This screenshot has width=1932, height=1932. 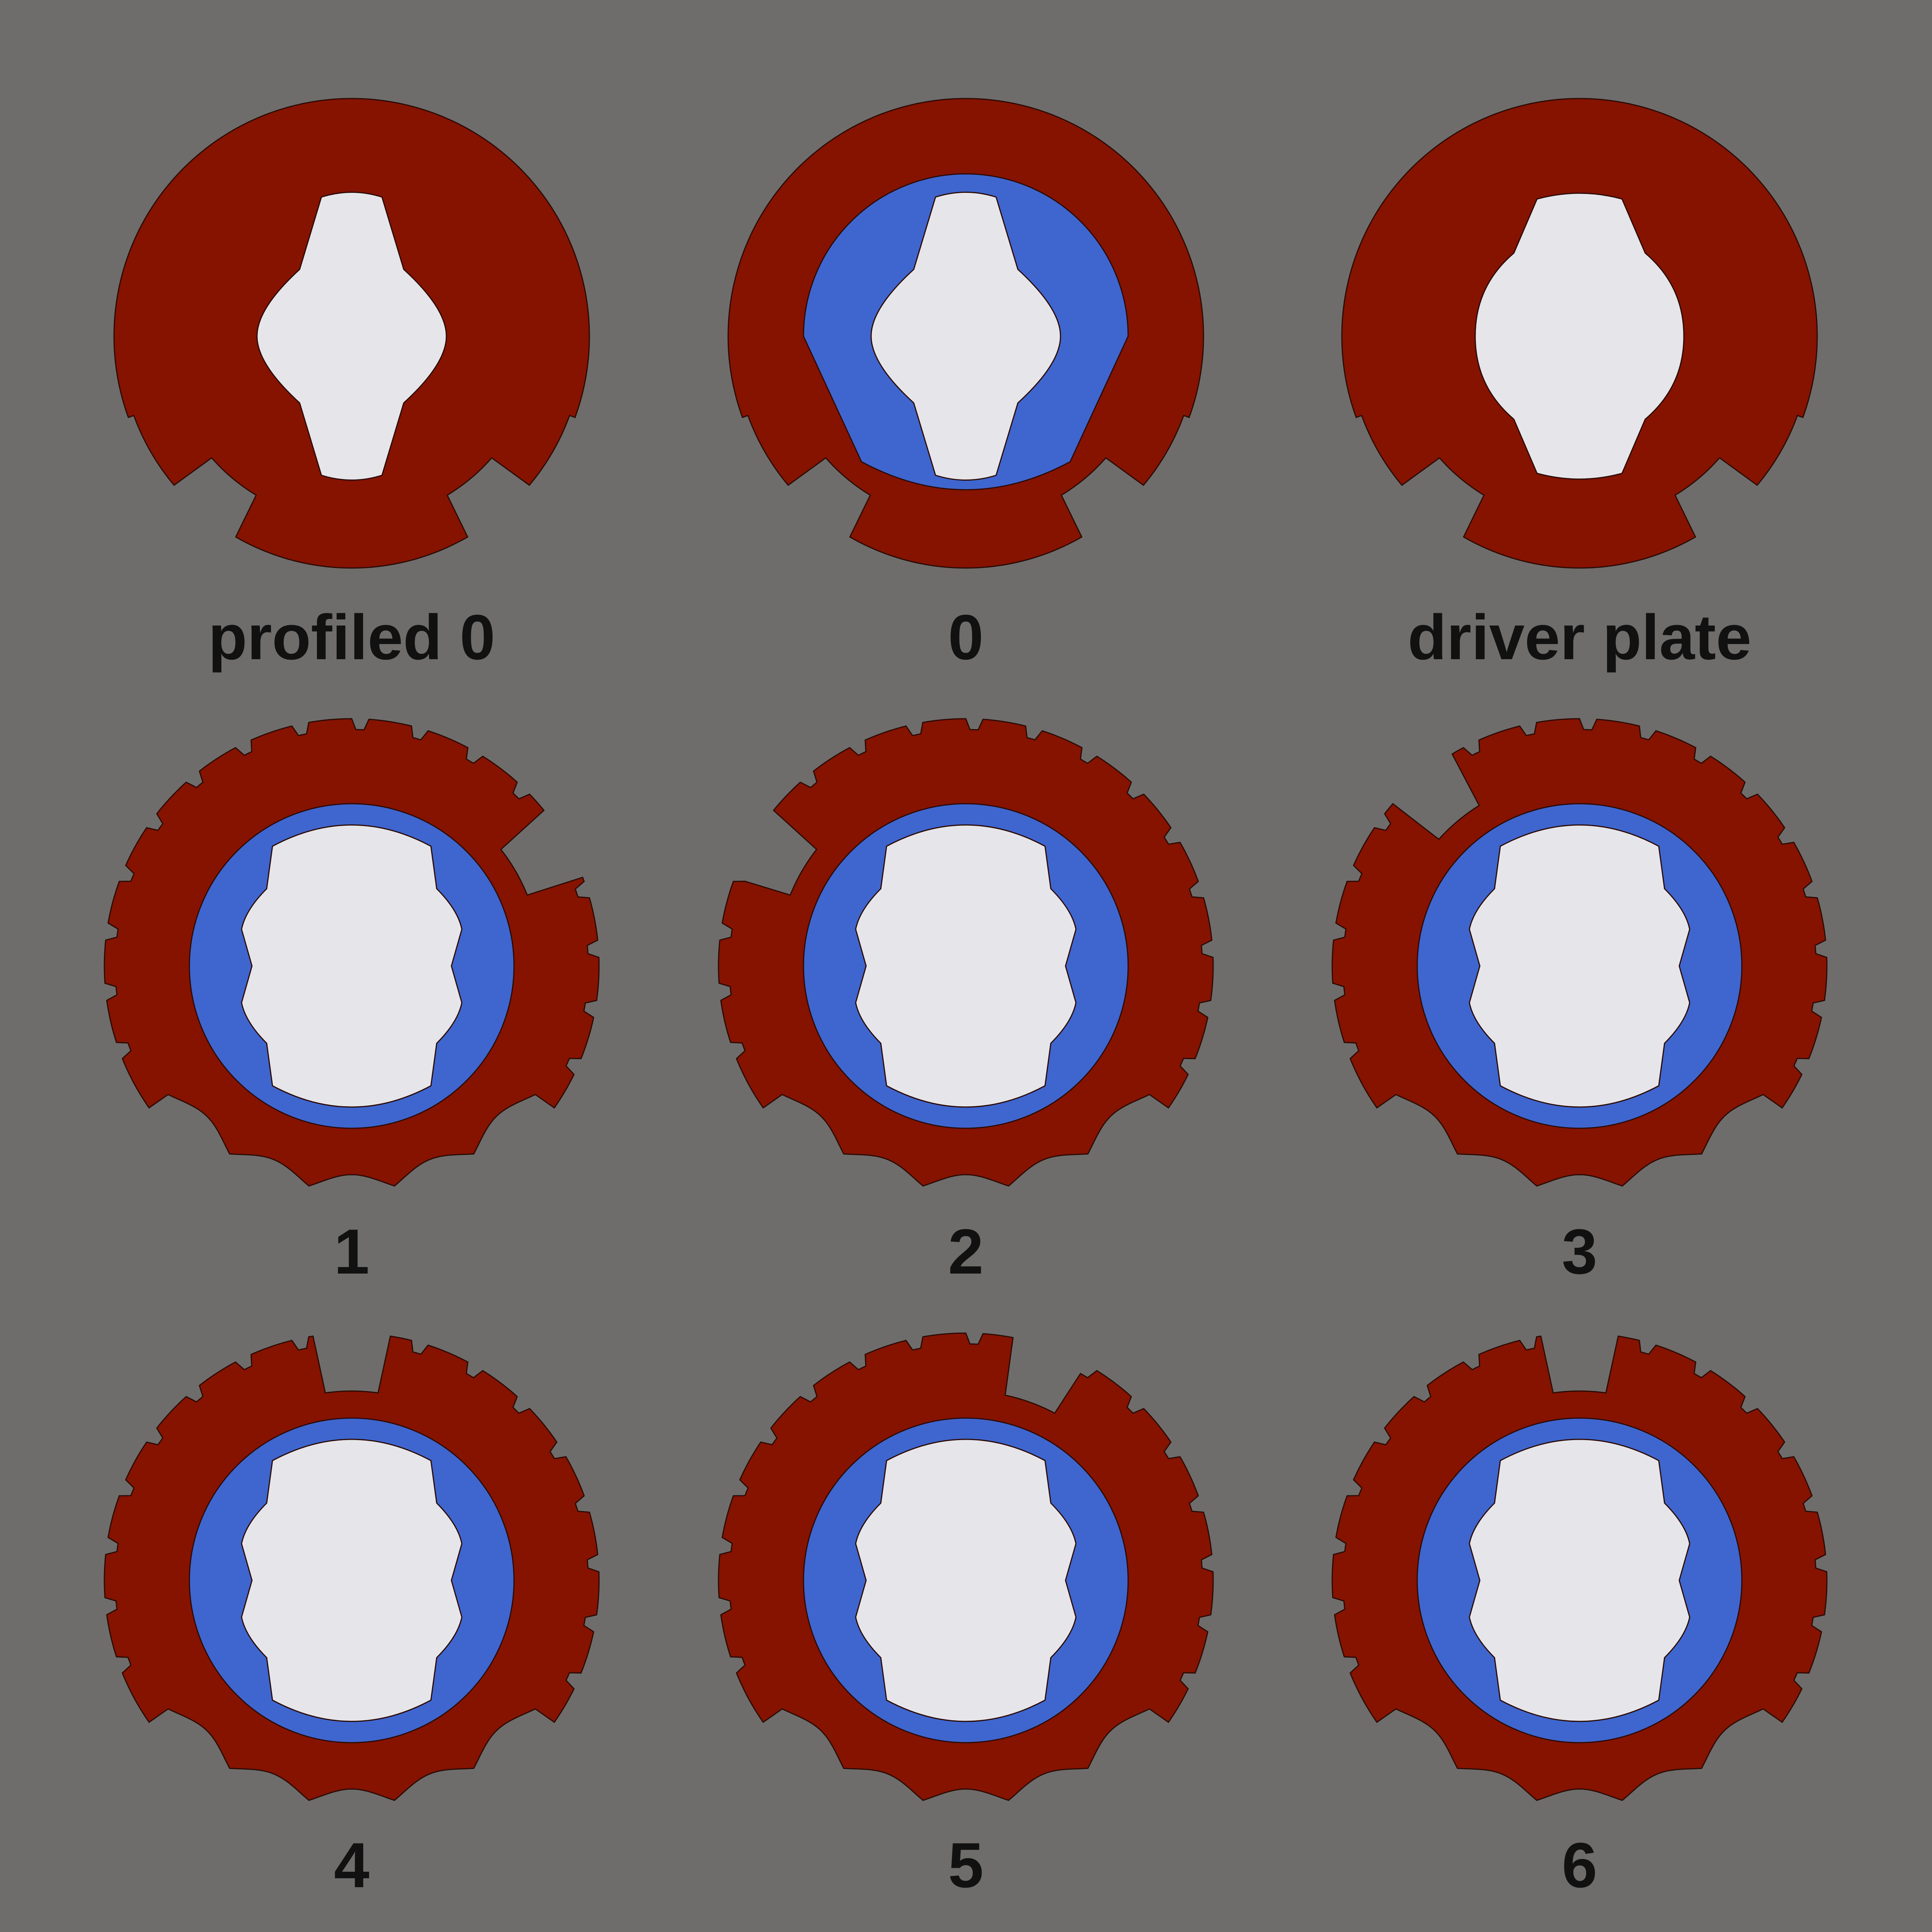 What do you see at coordinates (1579, 1251) in the screenshot?
I see `label-3: 3` at bounding box center [1579, 1251].